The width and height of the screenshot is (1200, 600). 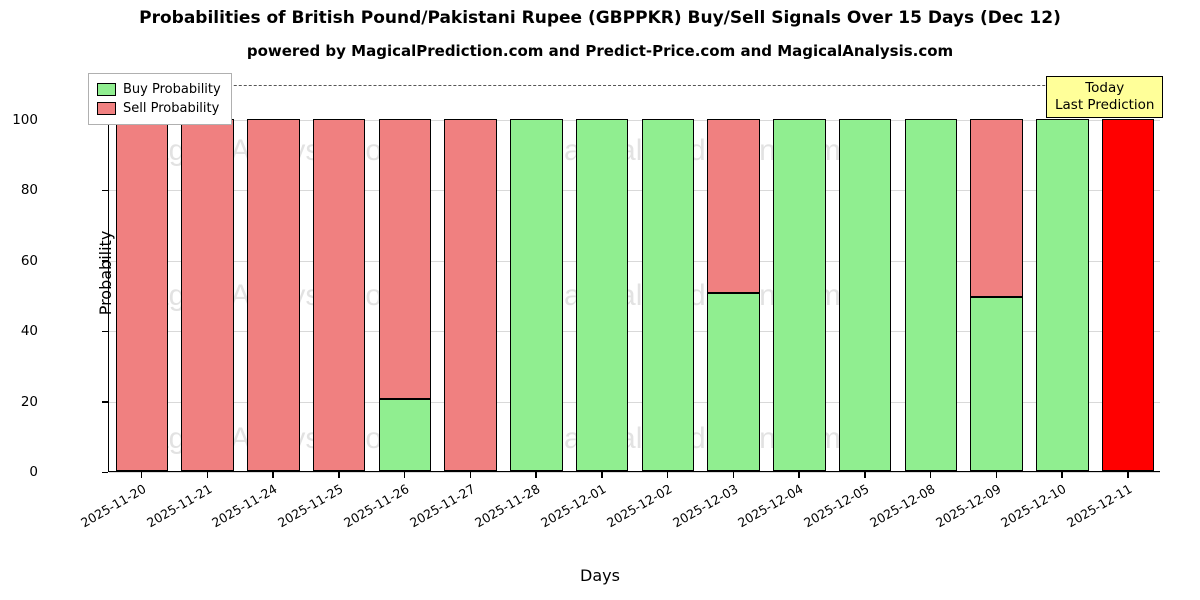 I want to click on y-tick-label: 60, so click(x=29, y=260).